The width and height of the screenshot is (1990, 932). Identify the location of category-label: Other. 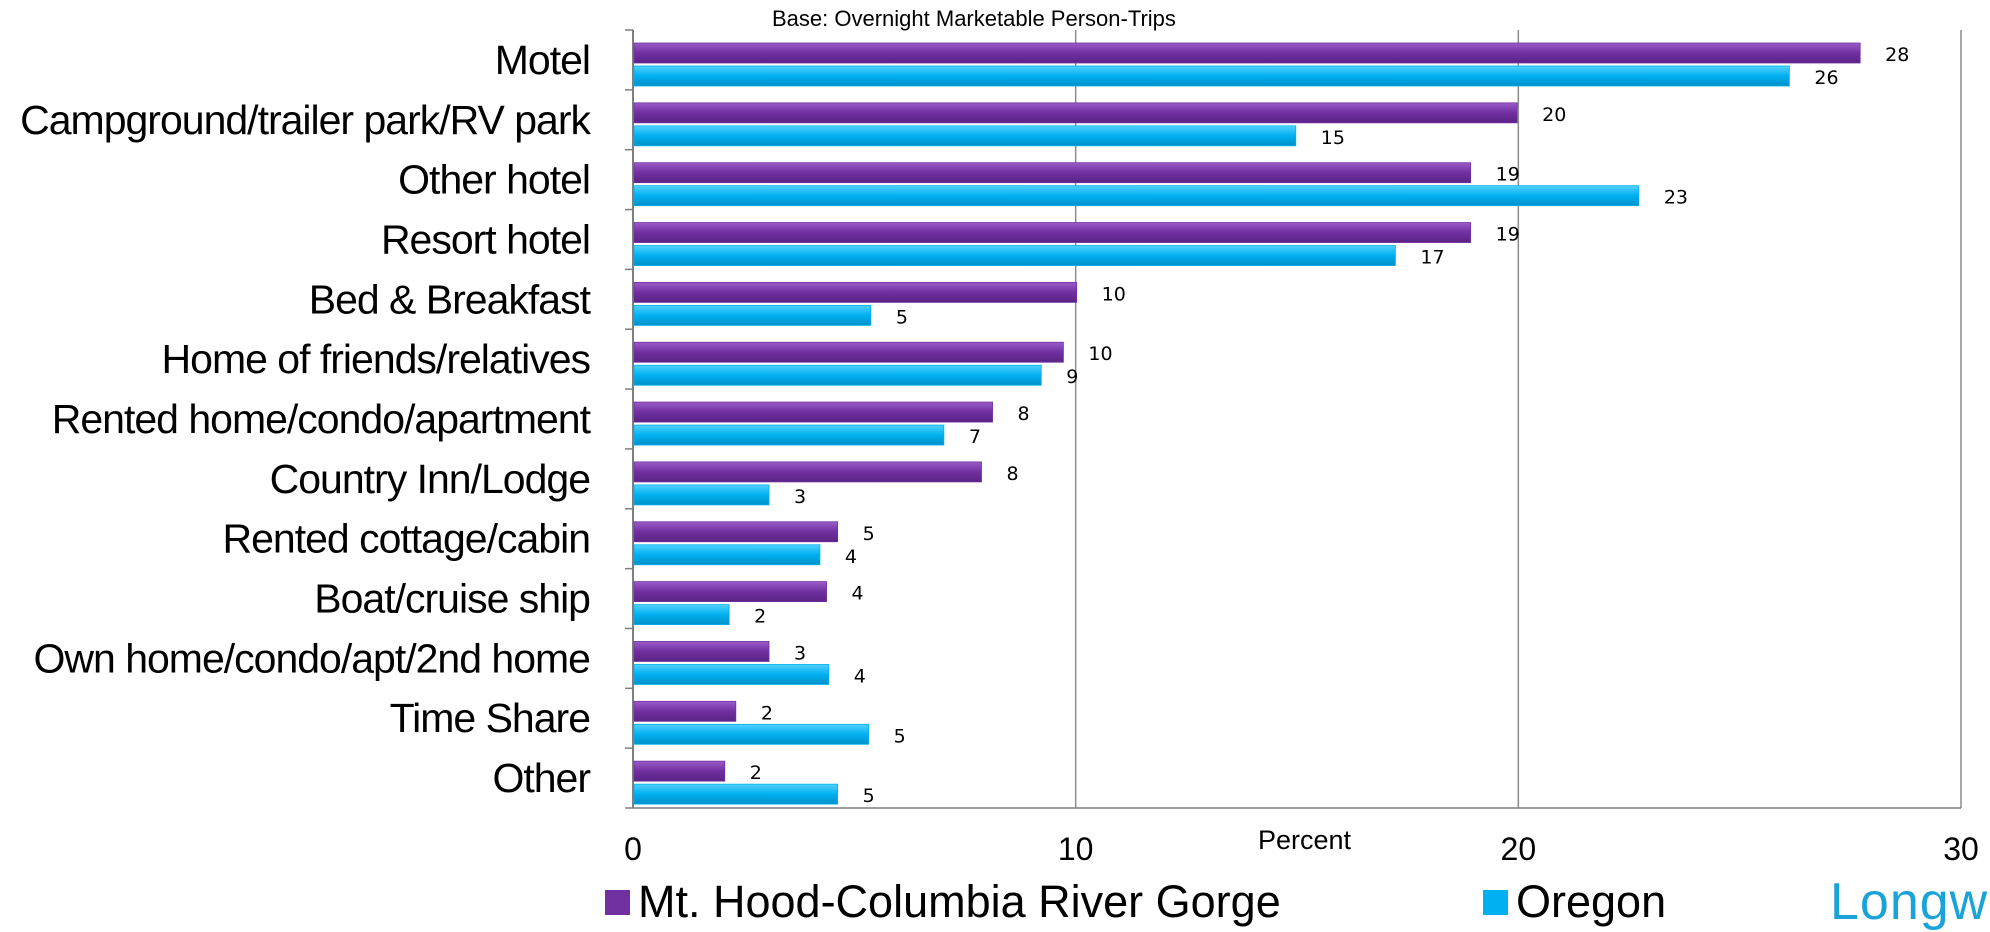
(541, 778).